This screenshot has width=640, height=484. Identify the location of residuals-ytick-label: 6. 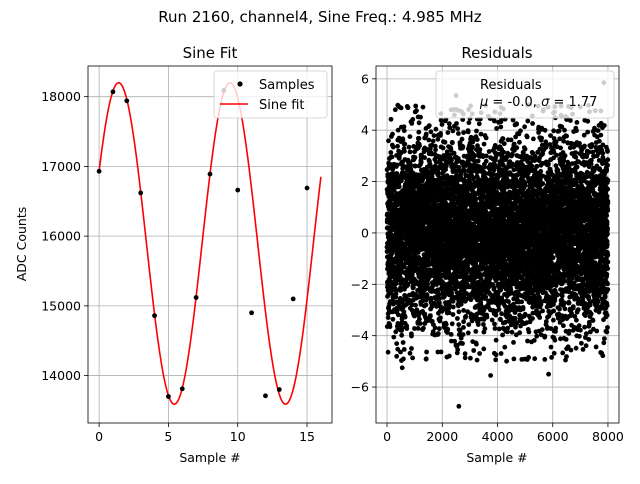
(365, 78).